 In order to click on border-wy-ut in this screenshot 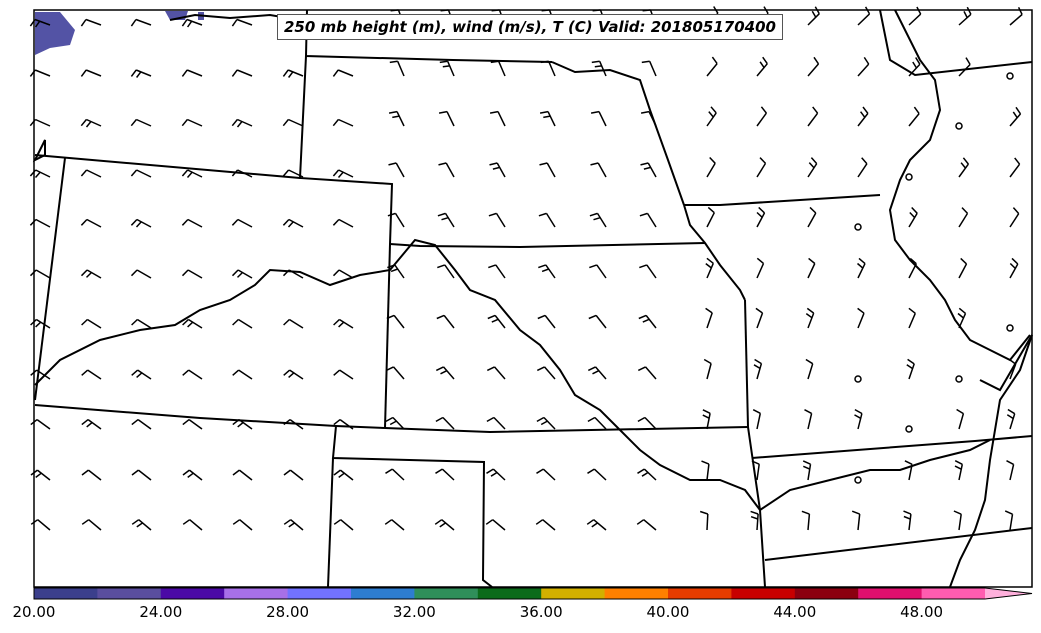, I will do `click(167, 166)`.